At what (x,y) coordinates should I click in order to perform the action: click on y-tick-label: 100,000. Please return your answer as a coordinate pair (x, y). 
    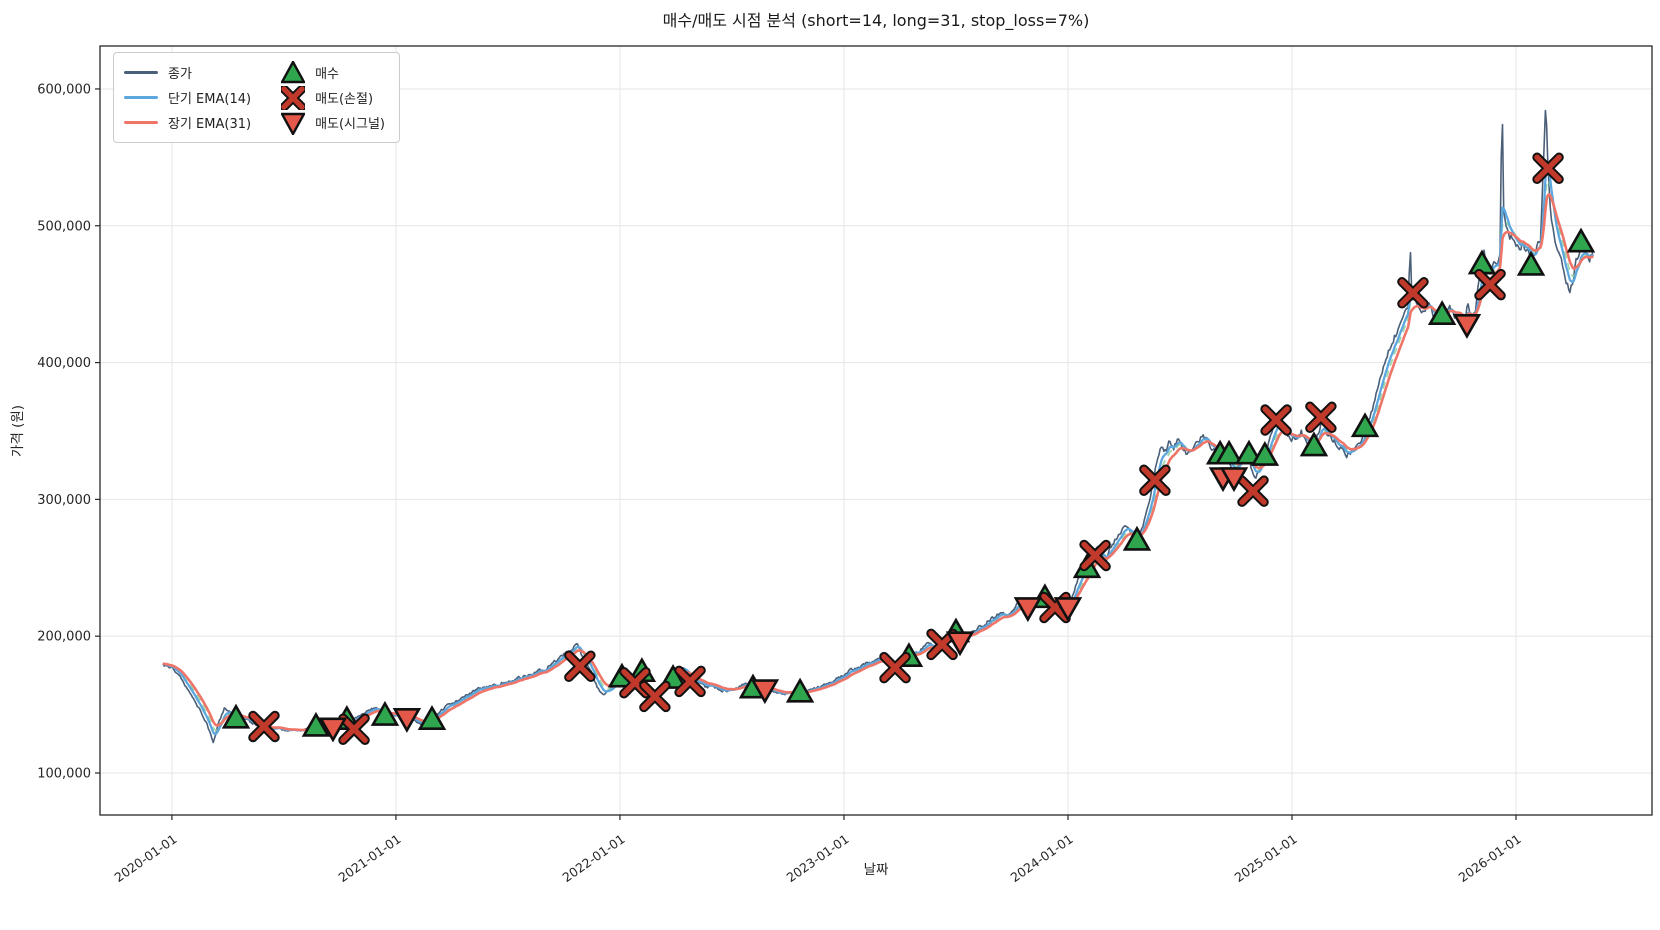
    Looking at the image, I should click on (64, 773).